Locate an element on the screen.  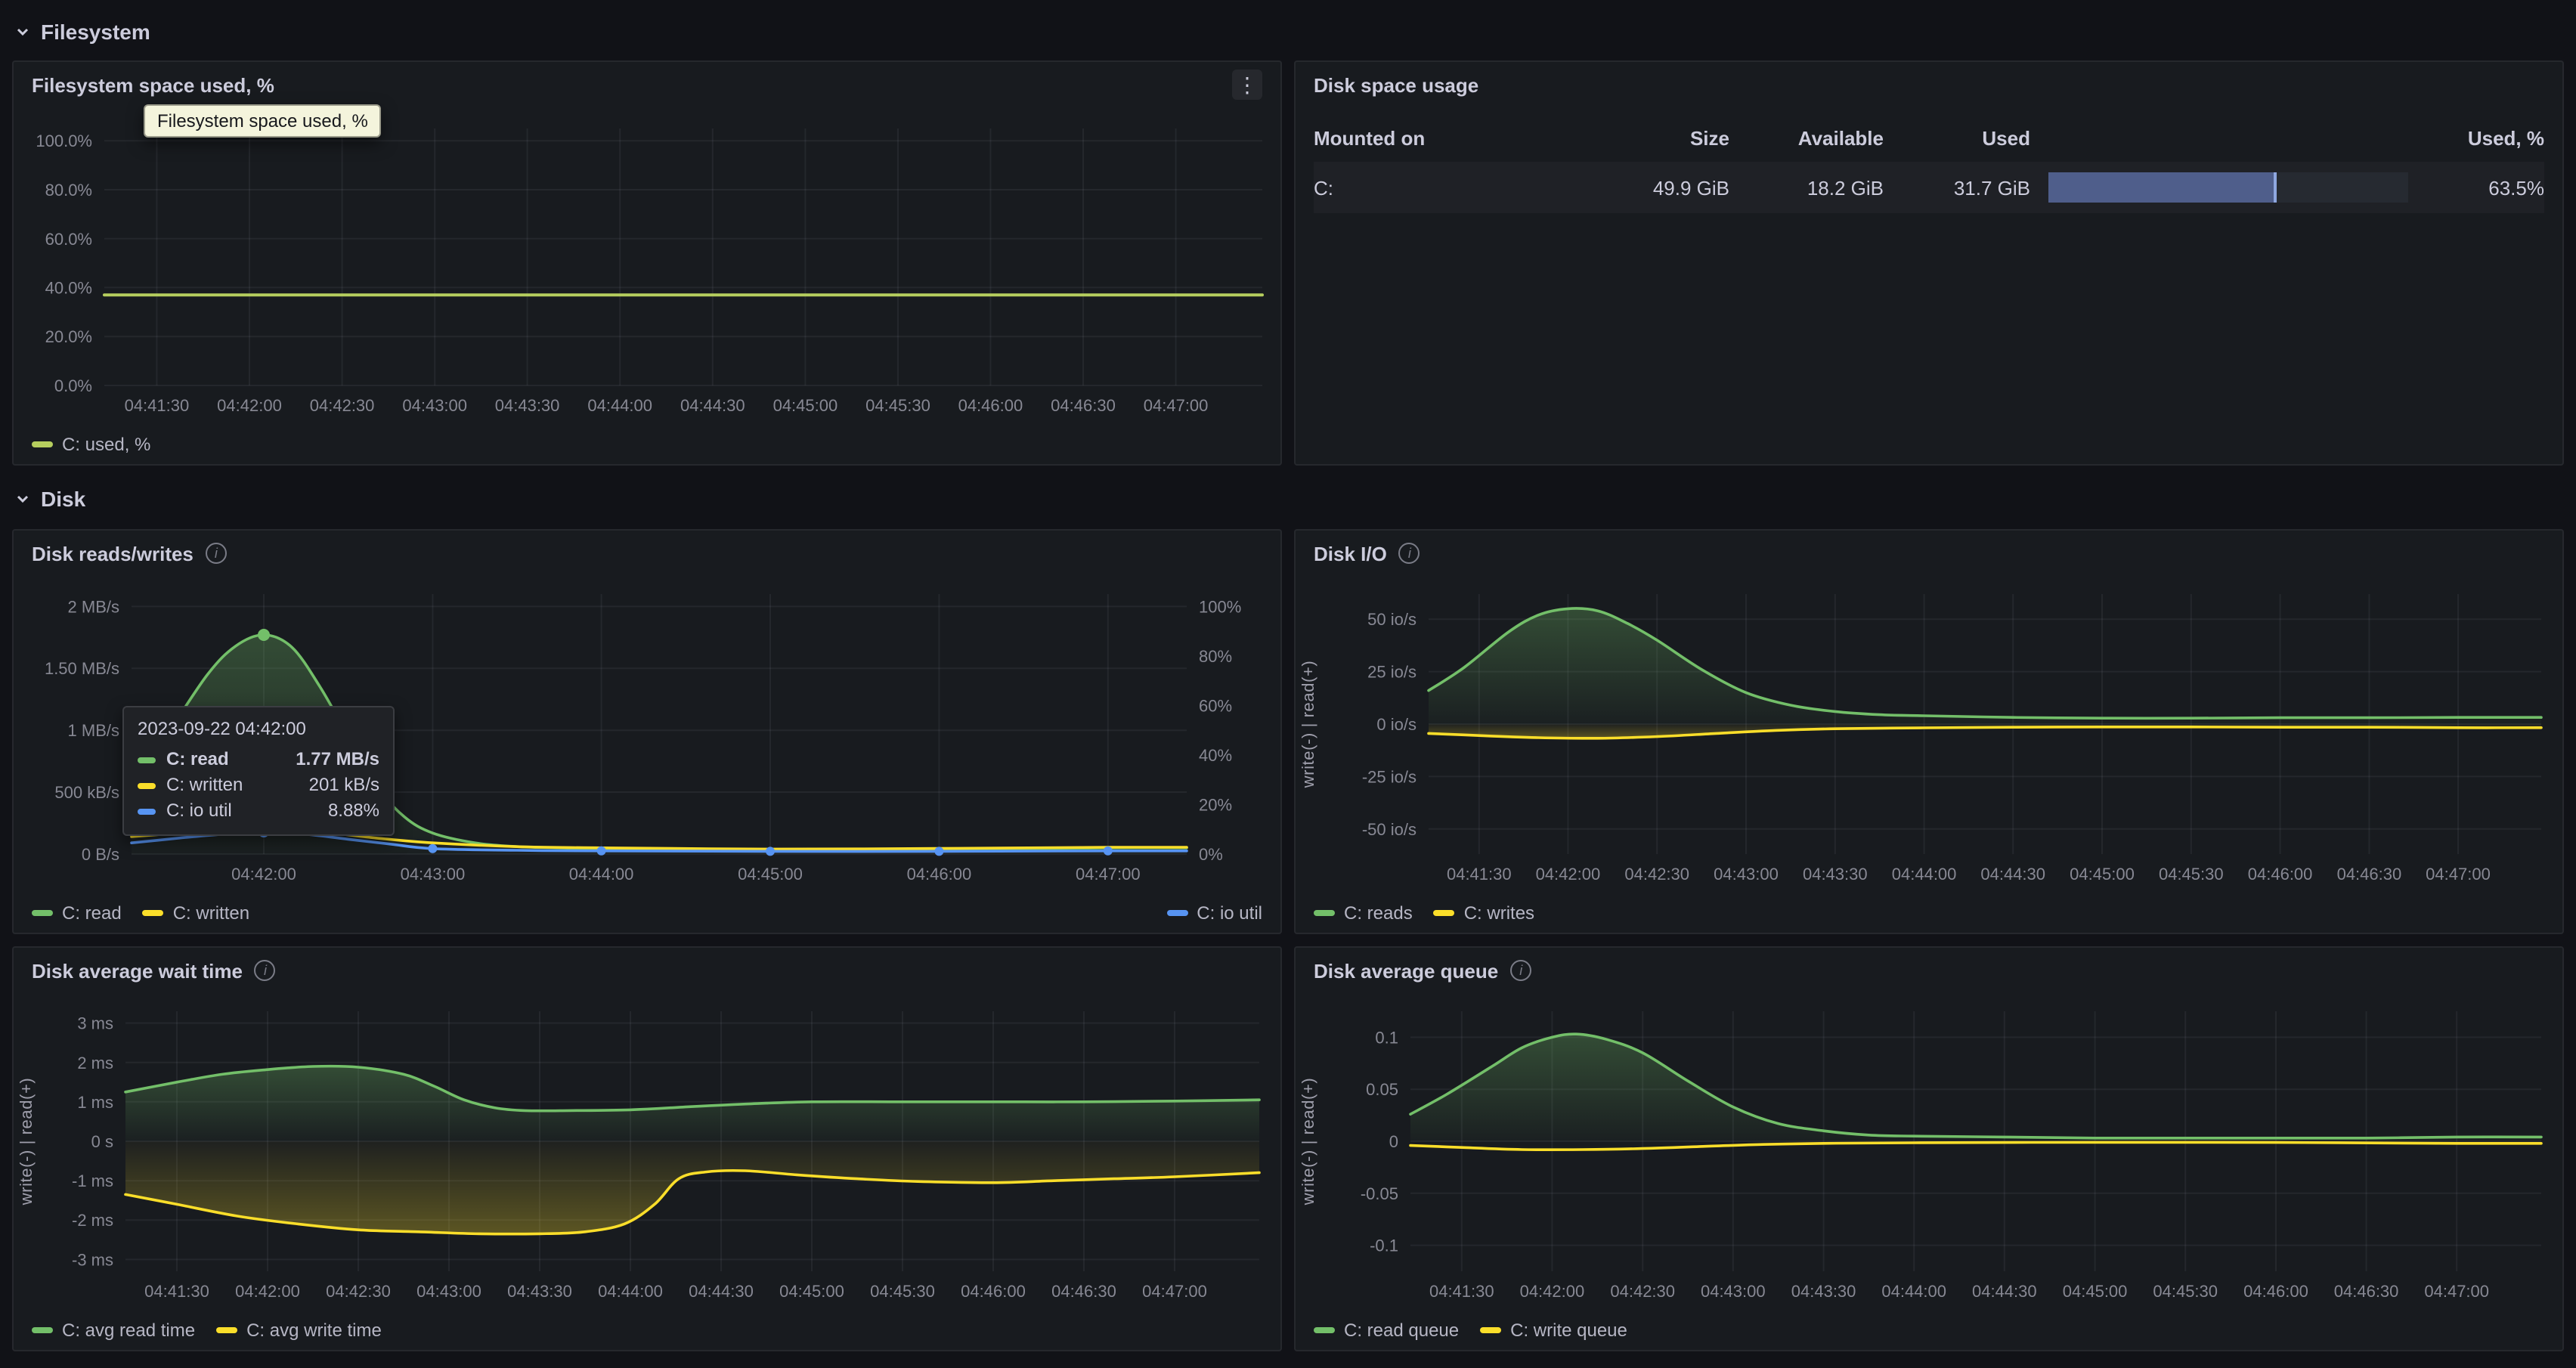
x-tick-label: 04:42:30 is located at coordinates (342, 405).